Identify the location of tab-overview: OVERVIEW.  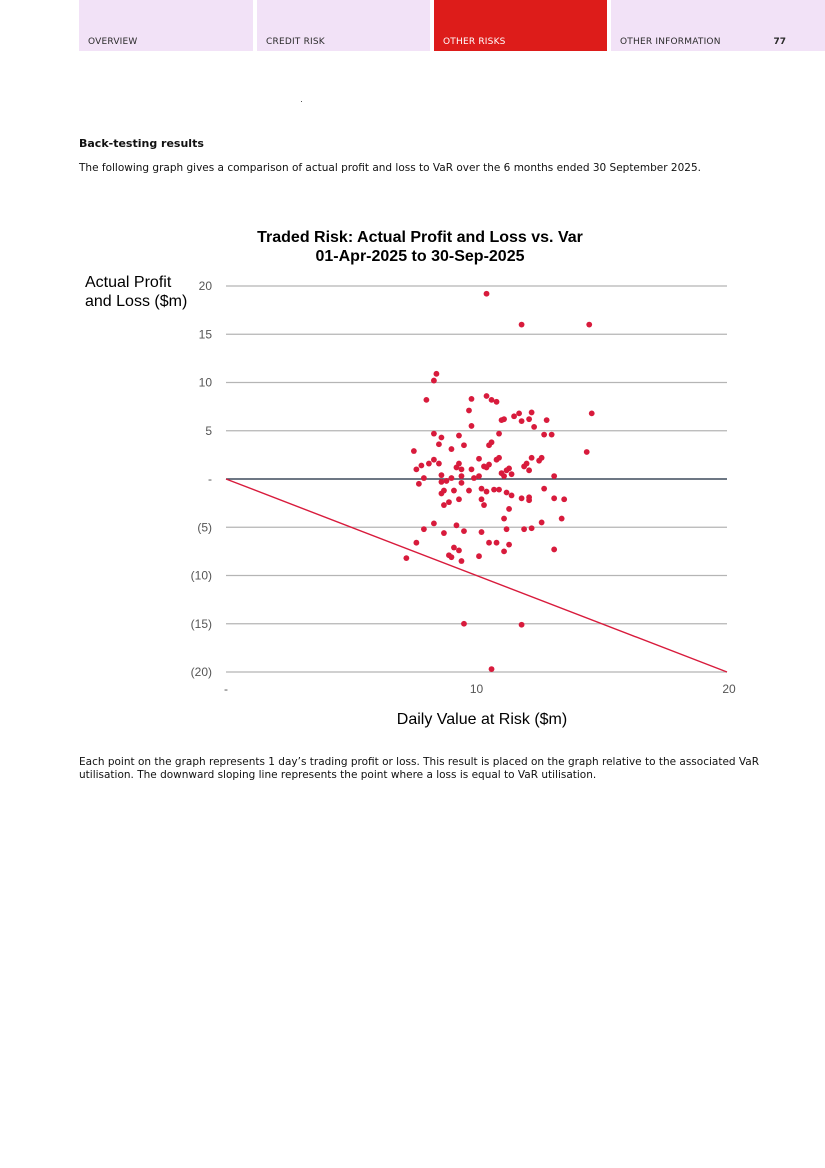
(166, 25).